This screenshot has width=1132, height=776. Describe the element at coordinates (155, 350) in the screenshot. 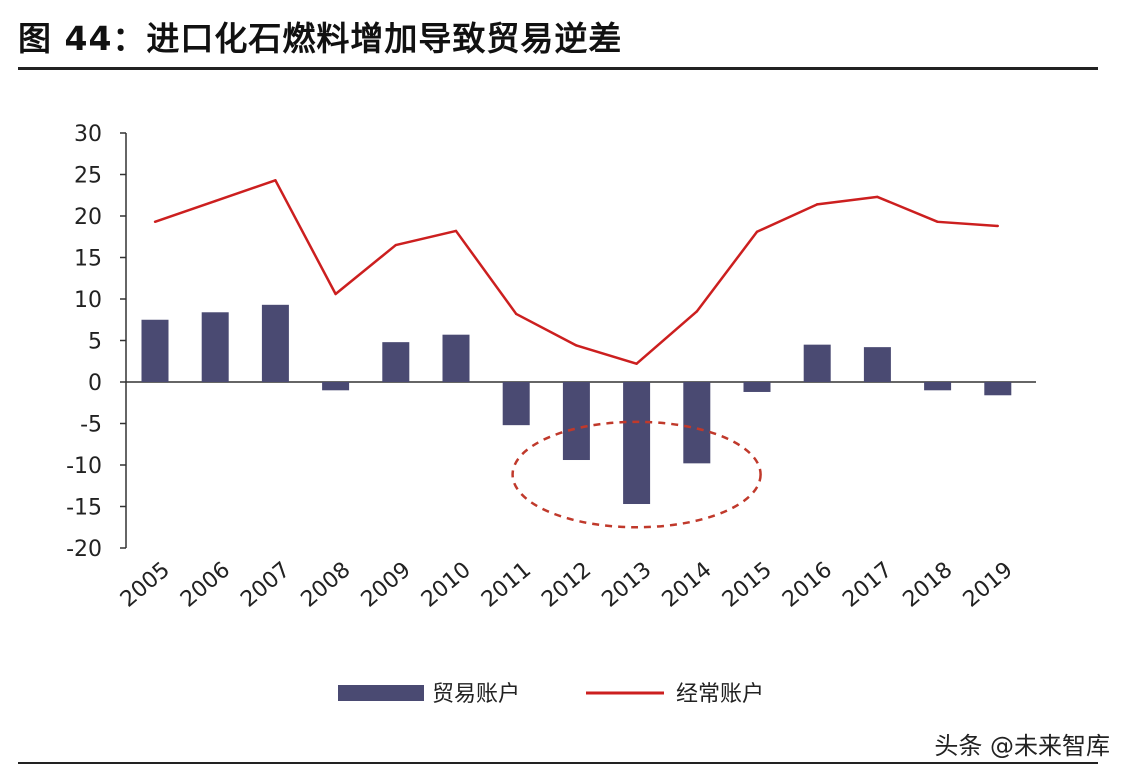

I see `bar-2005` at that location.